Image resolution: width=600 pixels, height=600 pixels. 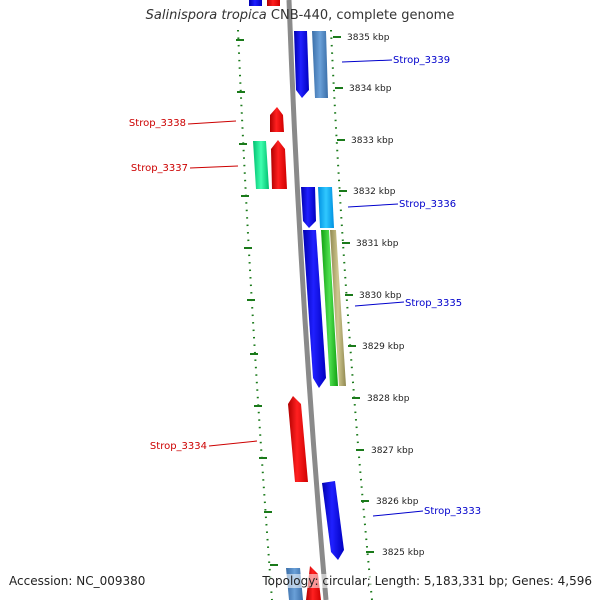 What do you see at coordinates (255, 314) in the screenshot?
I see `left-dotted-track` at bounding box center [255, 314].